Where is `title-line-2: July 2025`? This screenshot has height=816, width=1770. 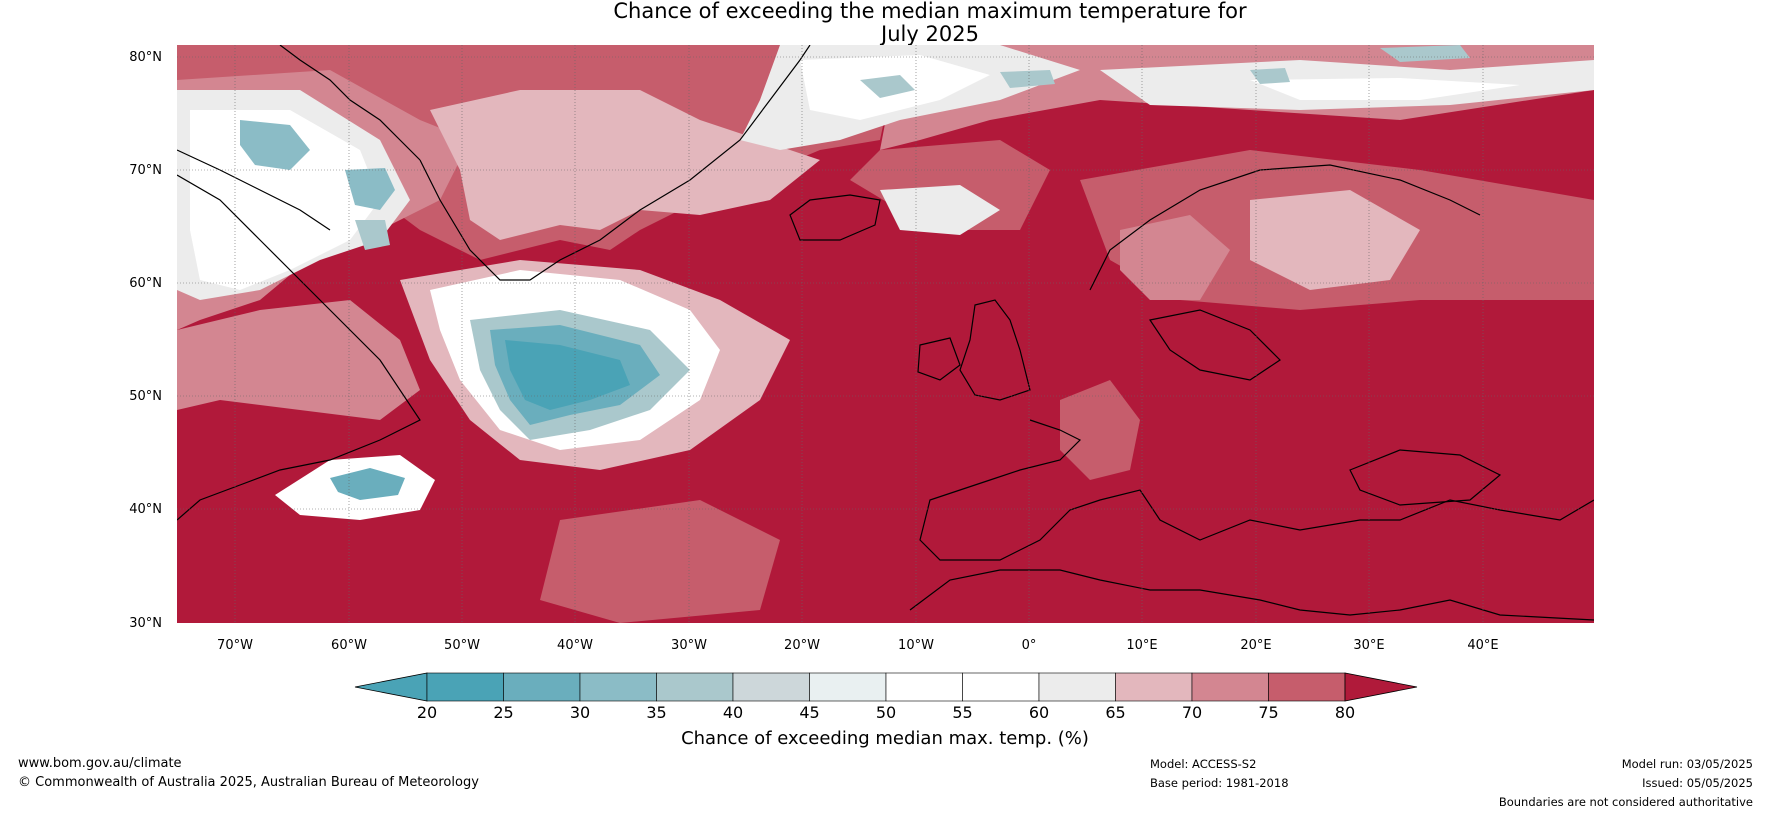
title-line-2: July 2025 is located at coordinates (930, 34).